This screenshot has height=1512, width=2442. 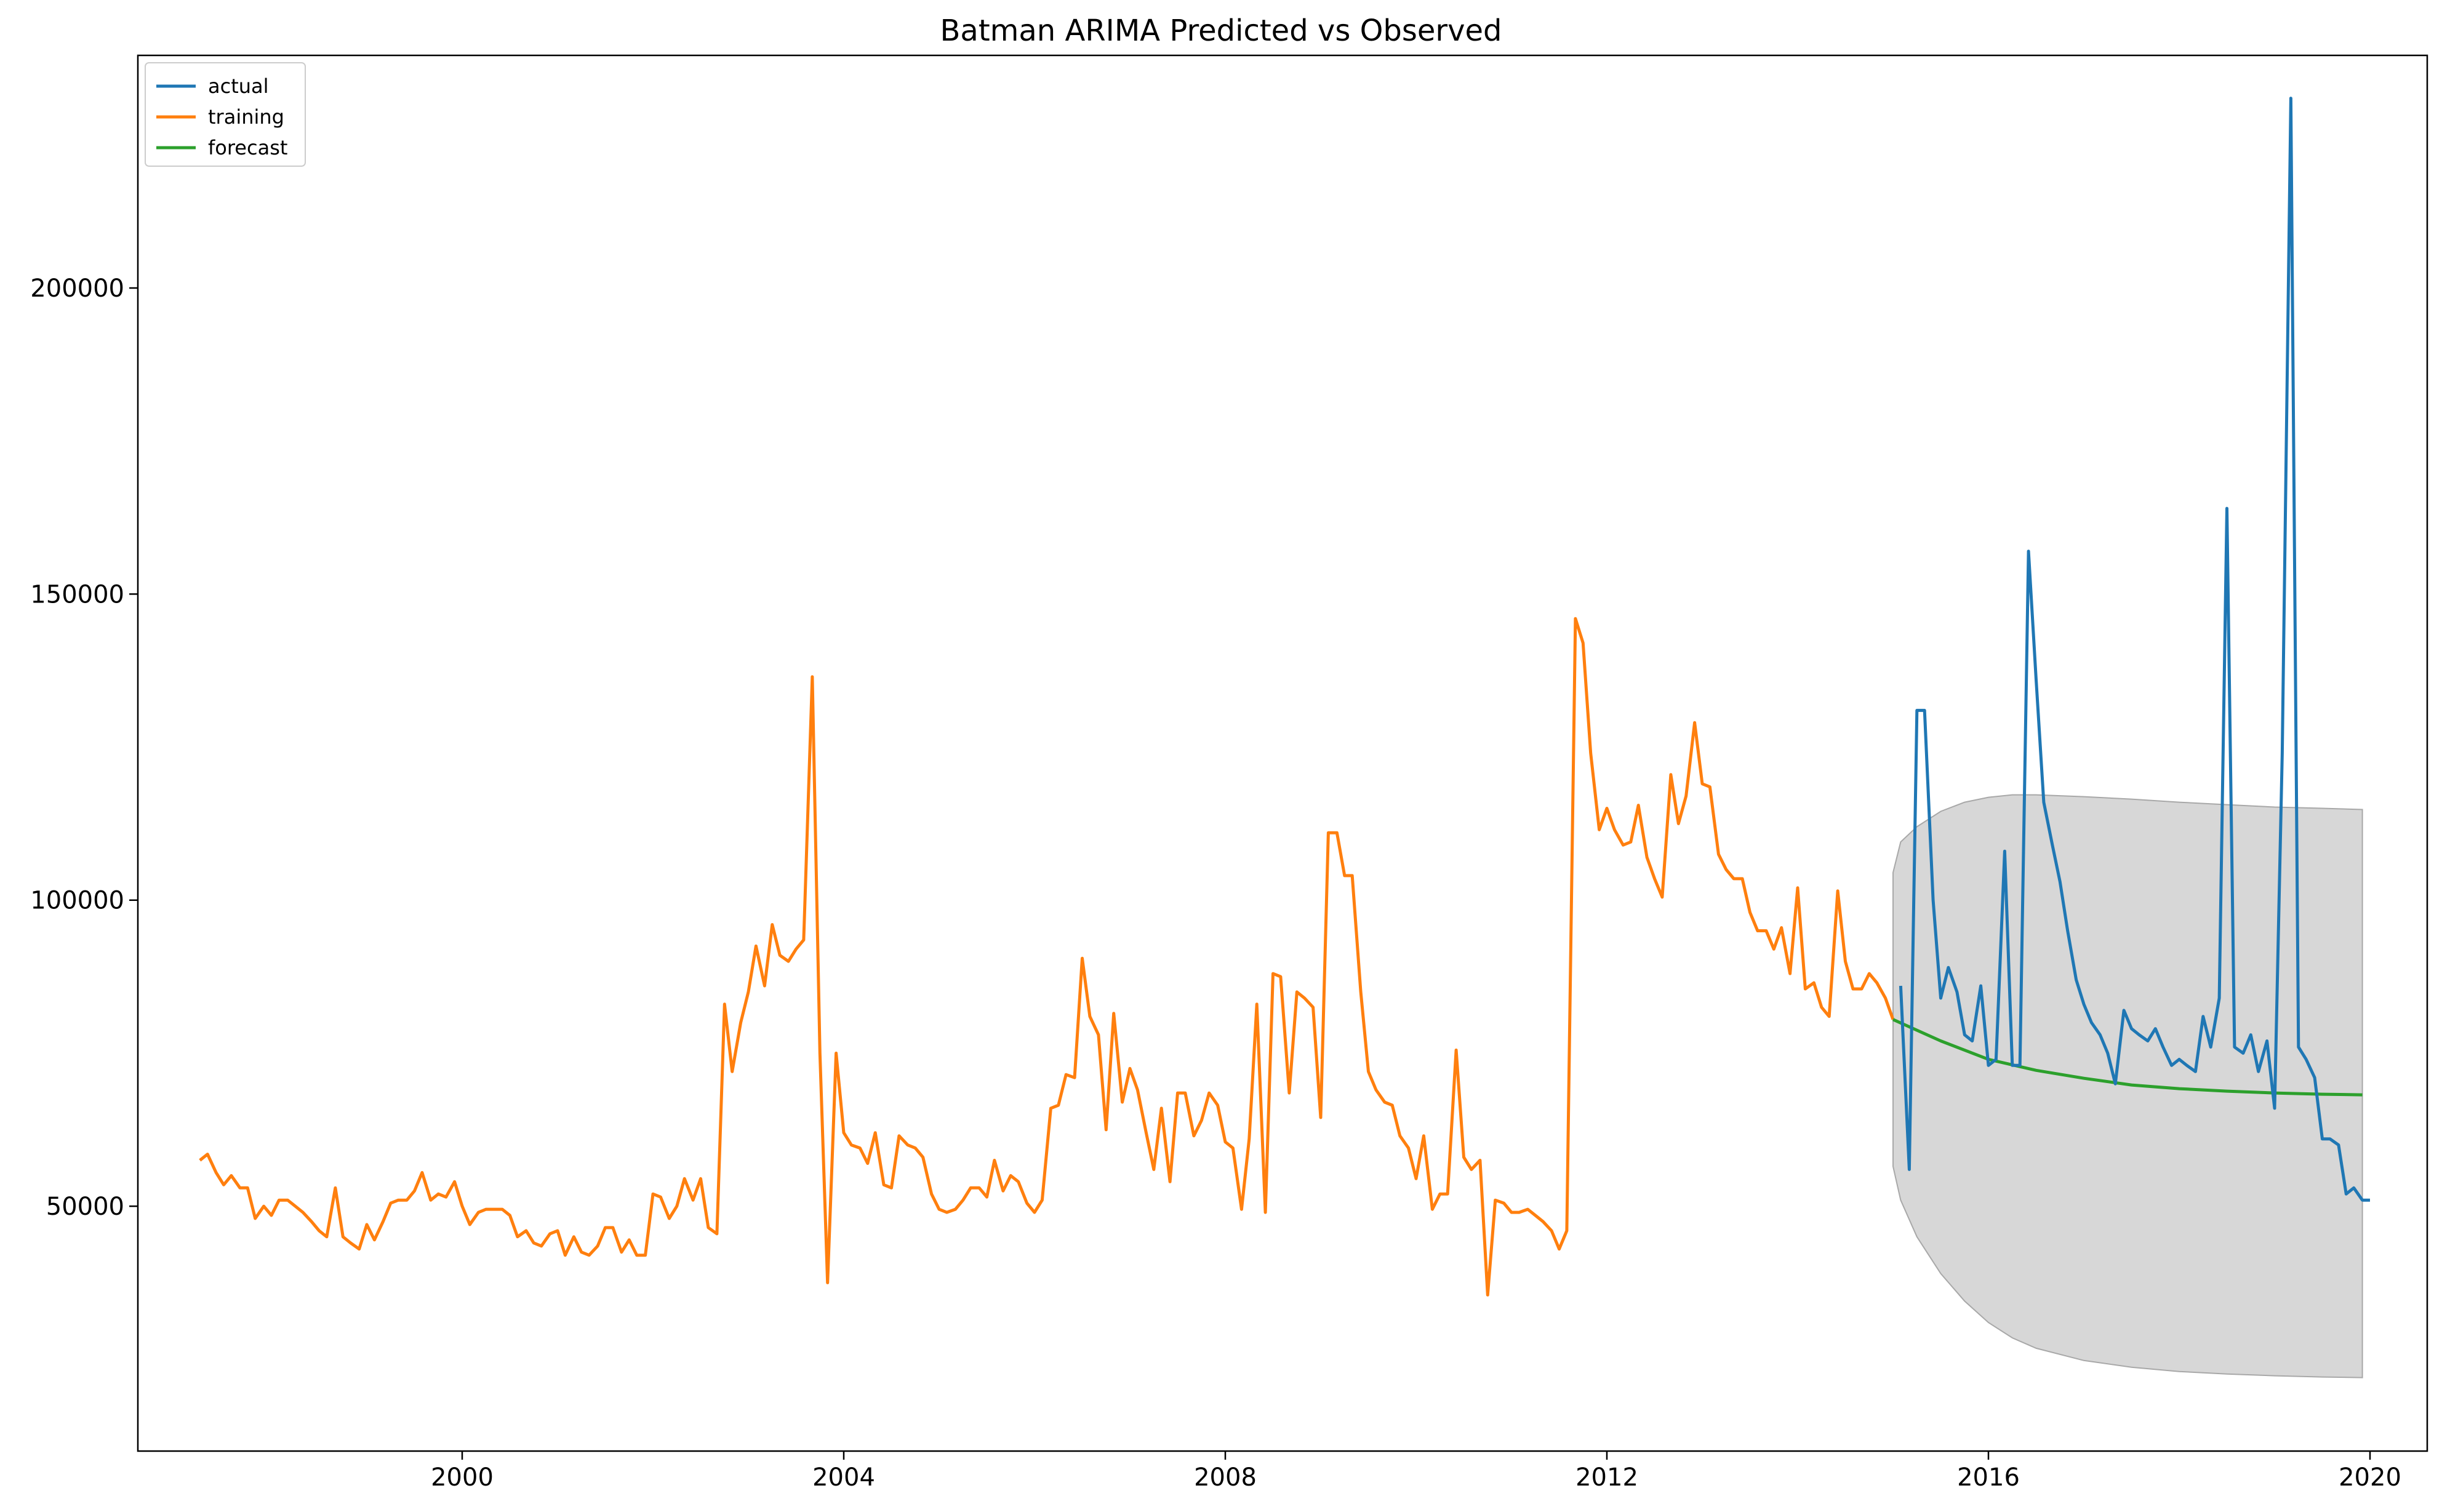 What do you see at coordinates (463, 1477) in the screenshot?
I see `x-tick-label: 2000` at bounding box center [463, 1477].